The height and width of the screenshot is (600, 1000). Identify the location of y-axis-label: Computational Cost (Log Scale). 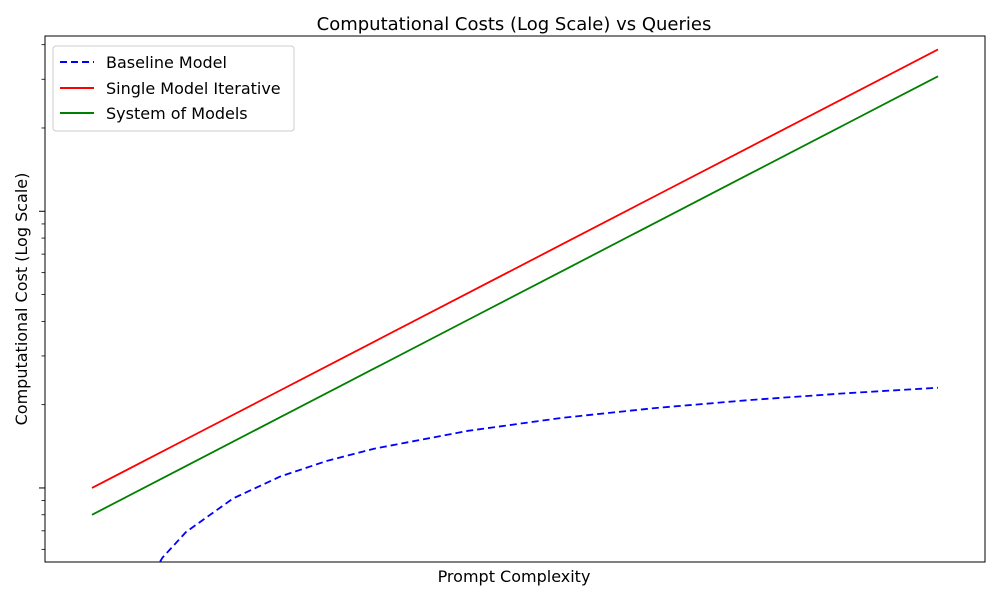
(21, 299).